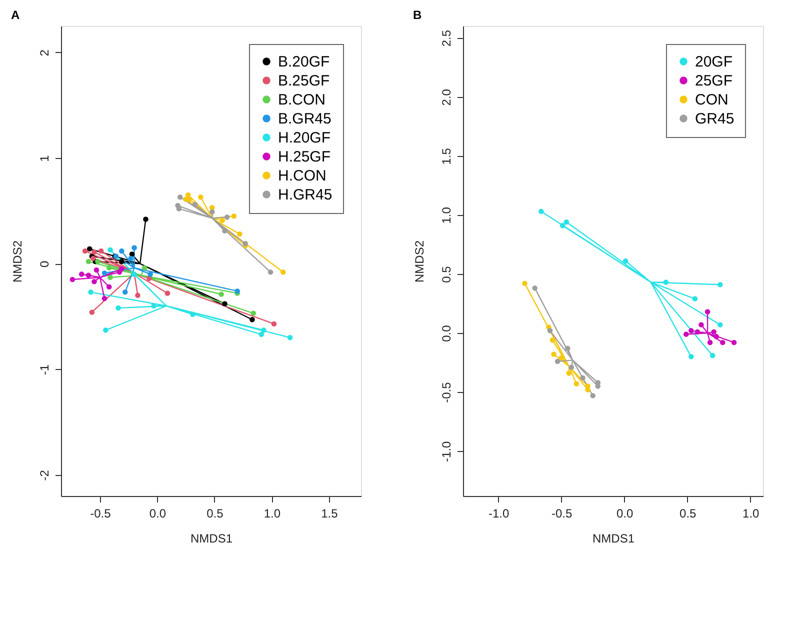 The image size is (794, 620). I want to click on y-tick-label: 1.5, so click(447, 156).